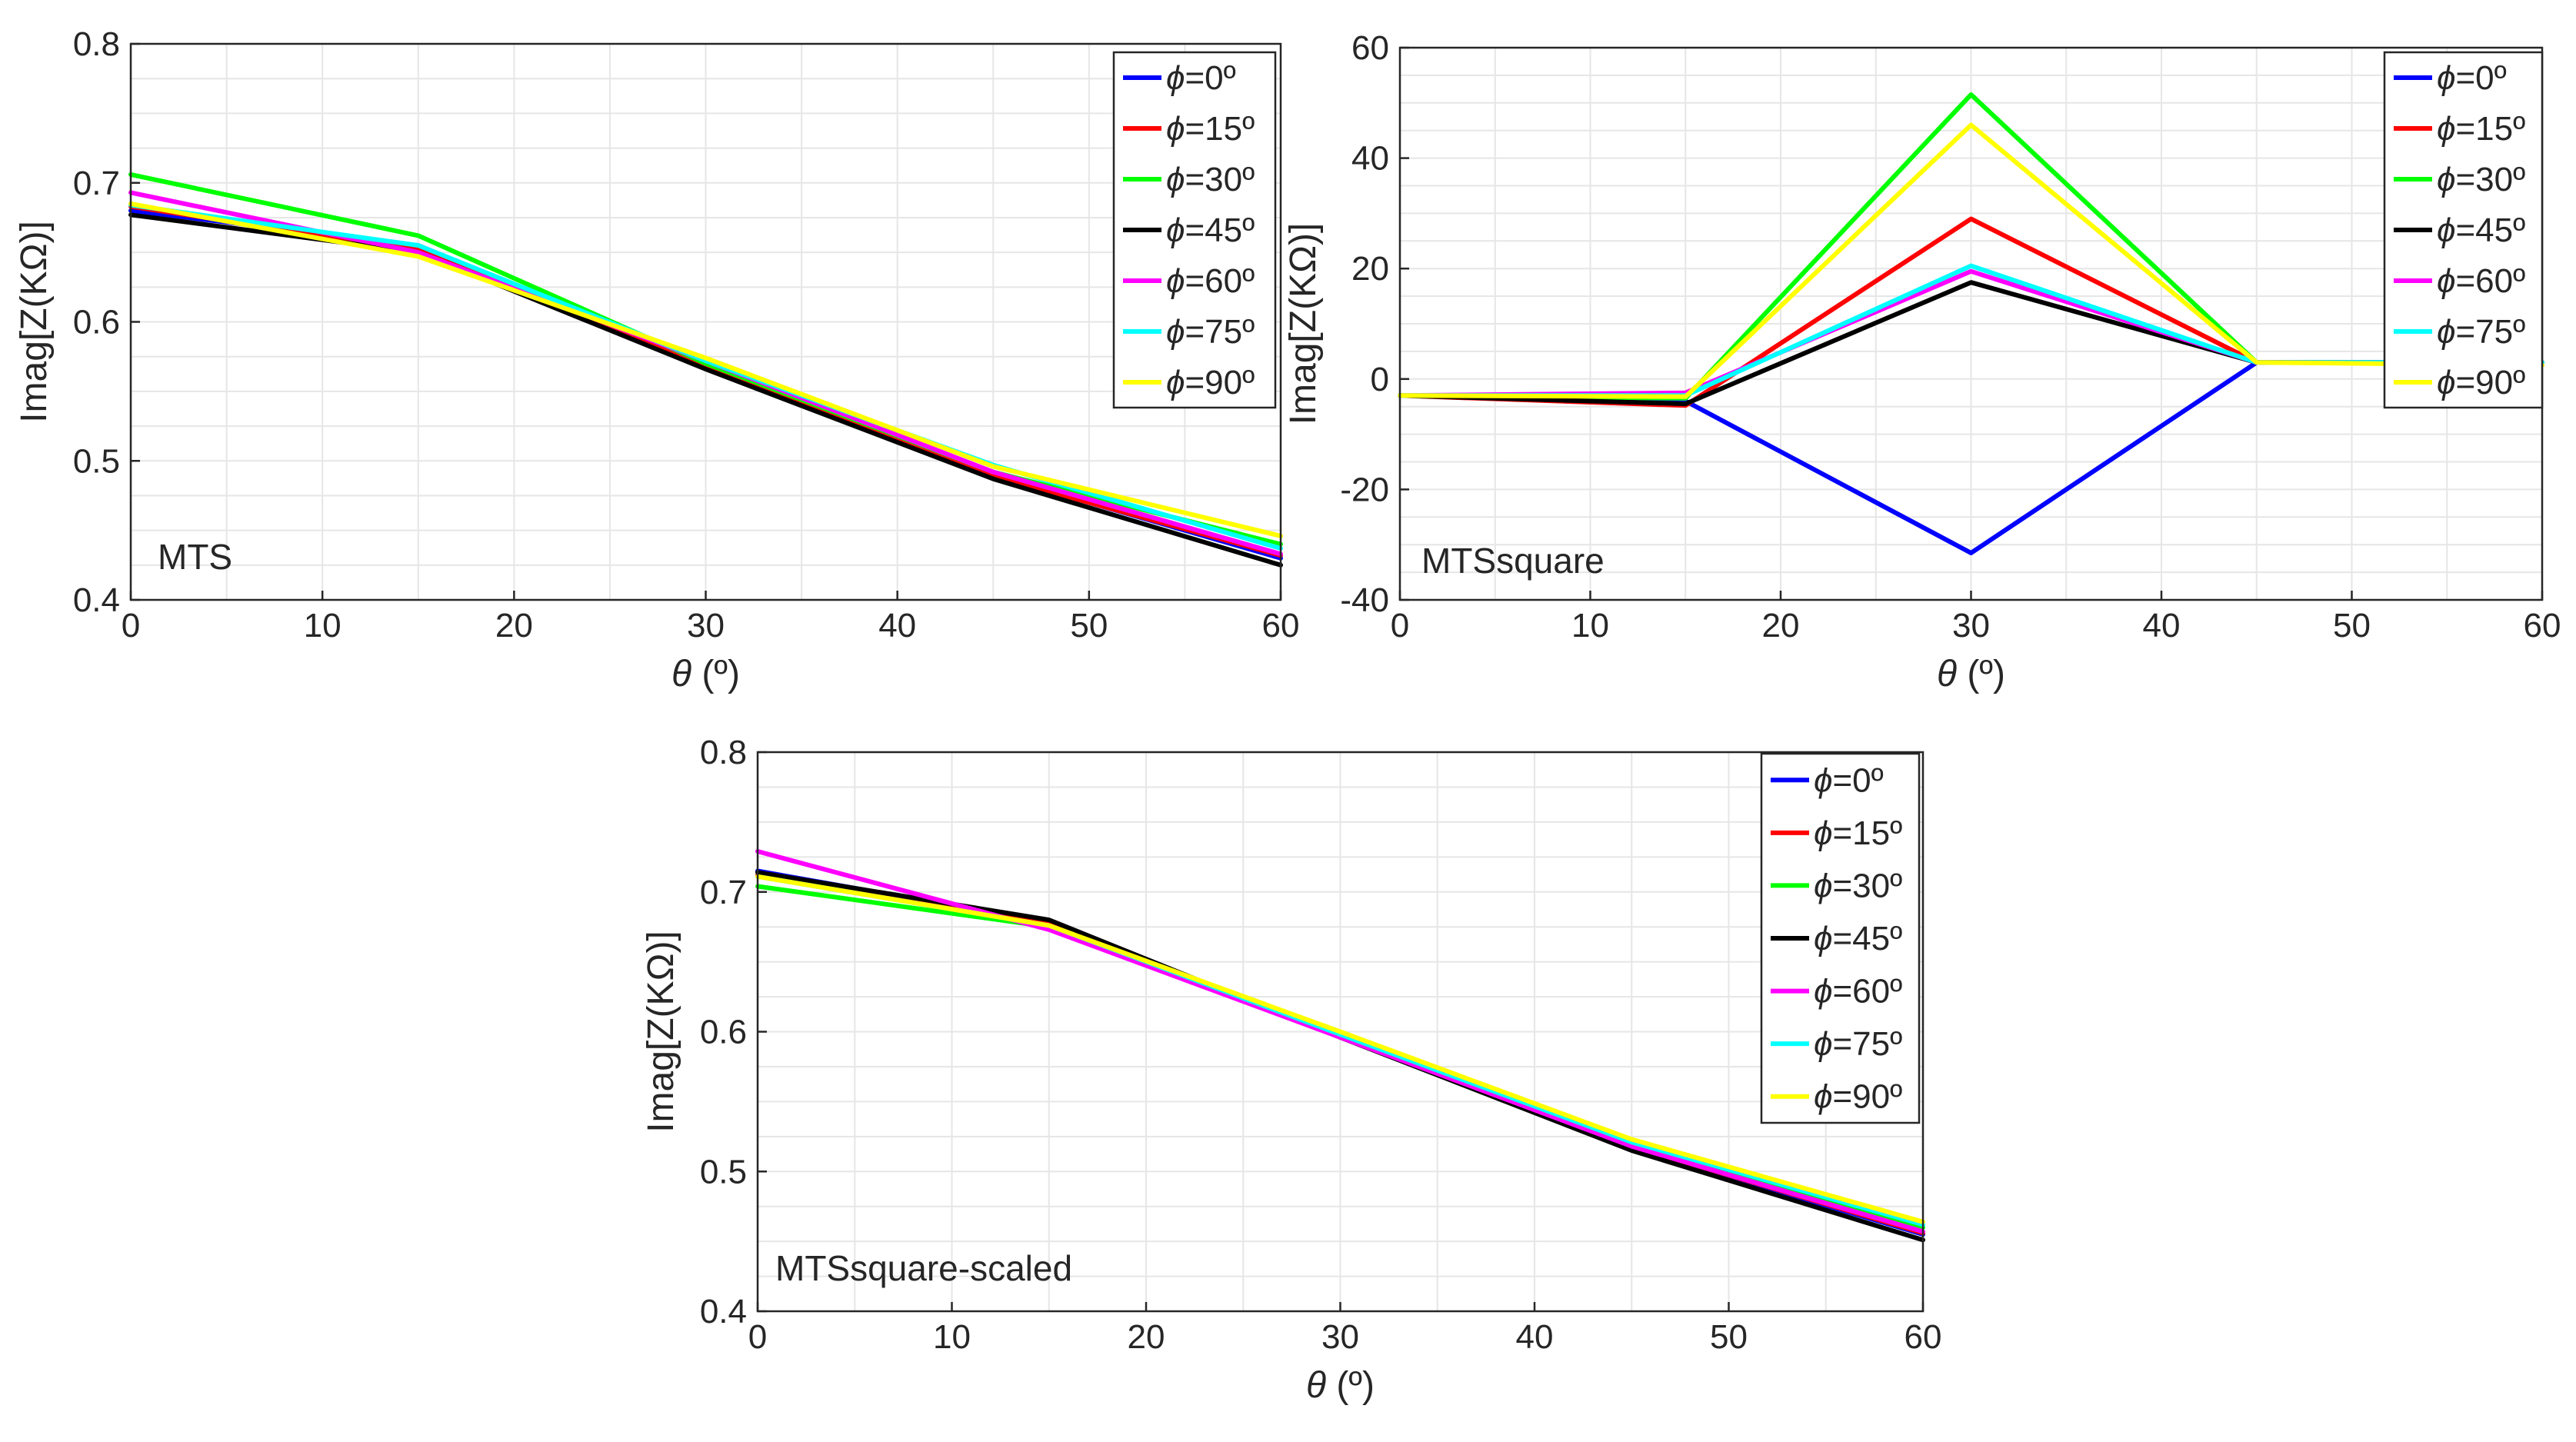 This screenshot has width=2576, height=1442. What do you see at coordinates (96, 44) in the screenshot?
I see `y-tick-label: 0.8` at bounding box center [96, 44].